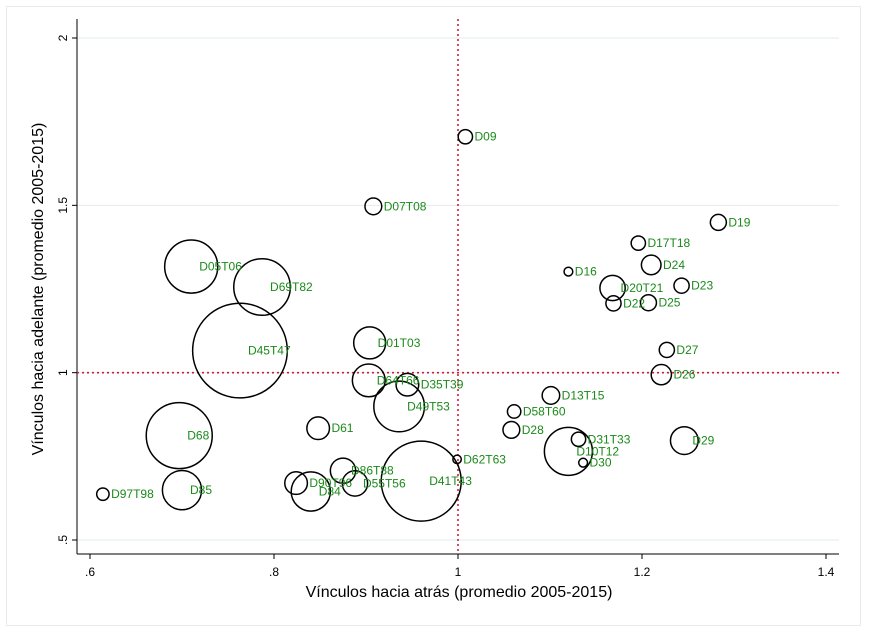 The height and width of the screenshot is (633, 869). What do you see at coordinates (355, 483) in the screenshot?
I see `bubble-d55t56` at bounding box center [355, 483].